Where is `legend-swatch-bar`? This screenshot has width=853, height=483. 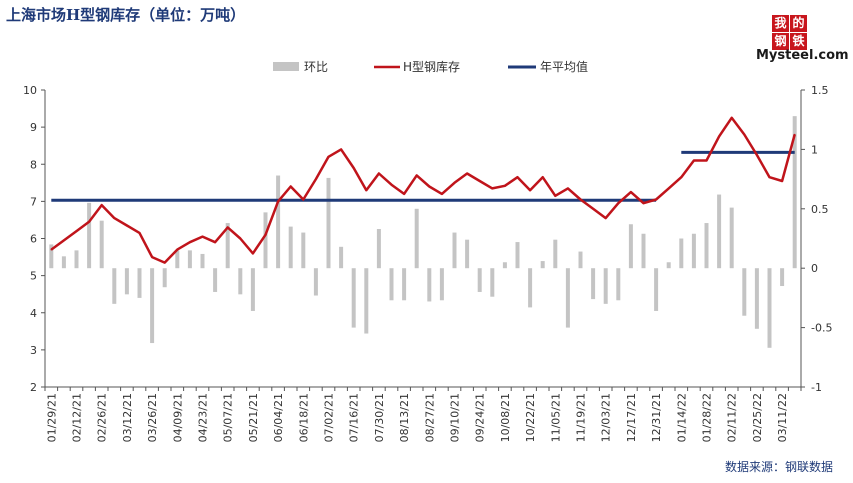
legend-swatch-bar is located at coordinates (286, 66).